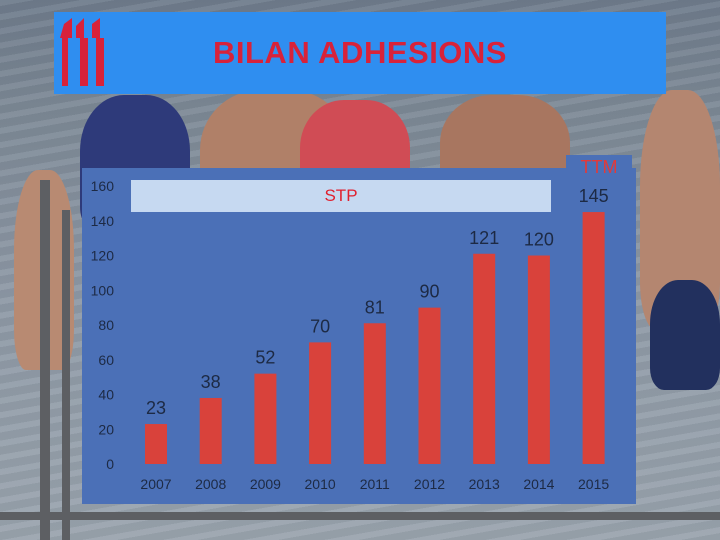 This screenshot has width=720, height=540. I want to click on page-title: BILAN ADHESIONS, so click(360, 52).